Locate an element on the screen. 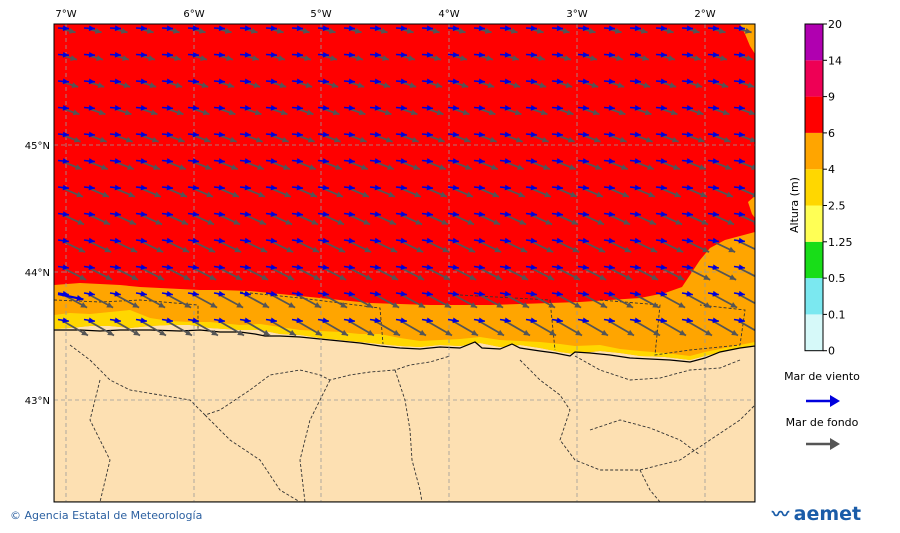 The image size is (900, 533). lon-label: 6°W is located at coordinates (193, 14).